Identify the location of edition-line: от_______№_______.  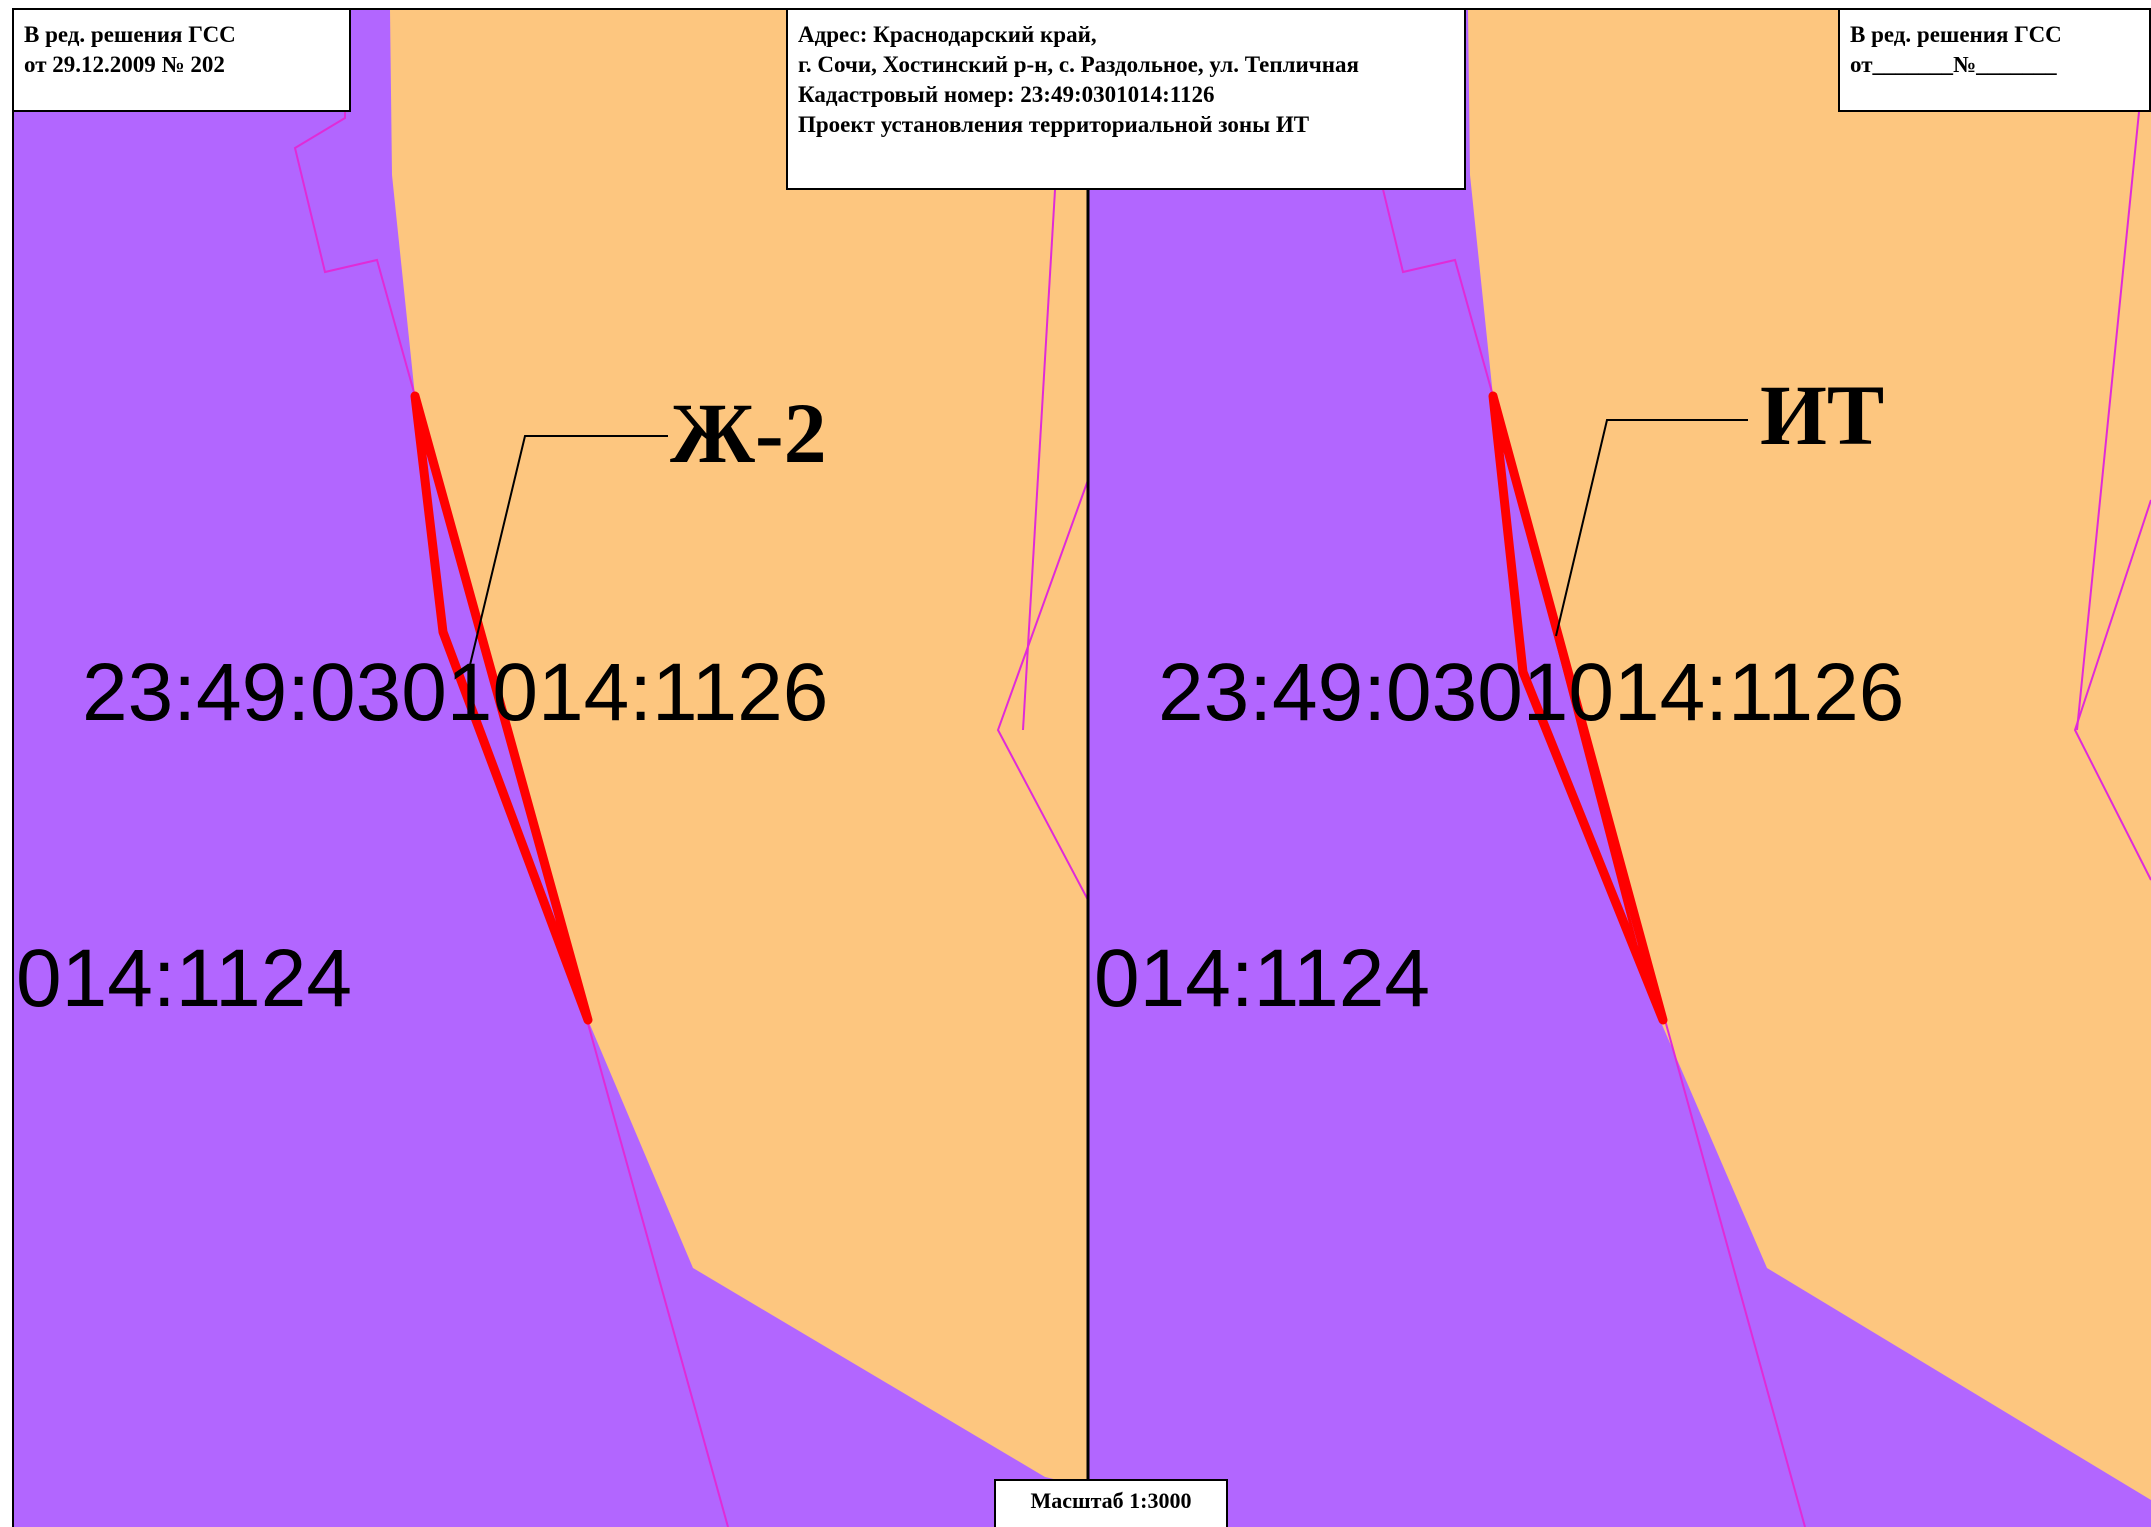
(1953, 64).